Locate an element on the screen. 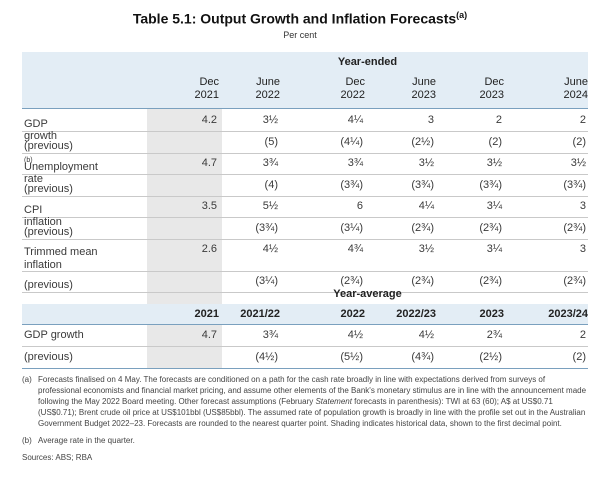  year-average-header-band is located at coordinates (305, 314).